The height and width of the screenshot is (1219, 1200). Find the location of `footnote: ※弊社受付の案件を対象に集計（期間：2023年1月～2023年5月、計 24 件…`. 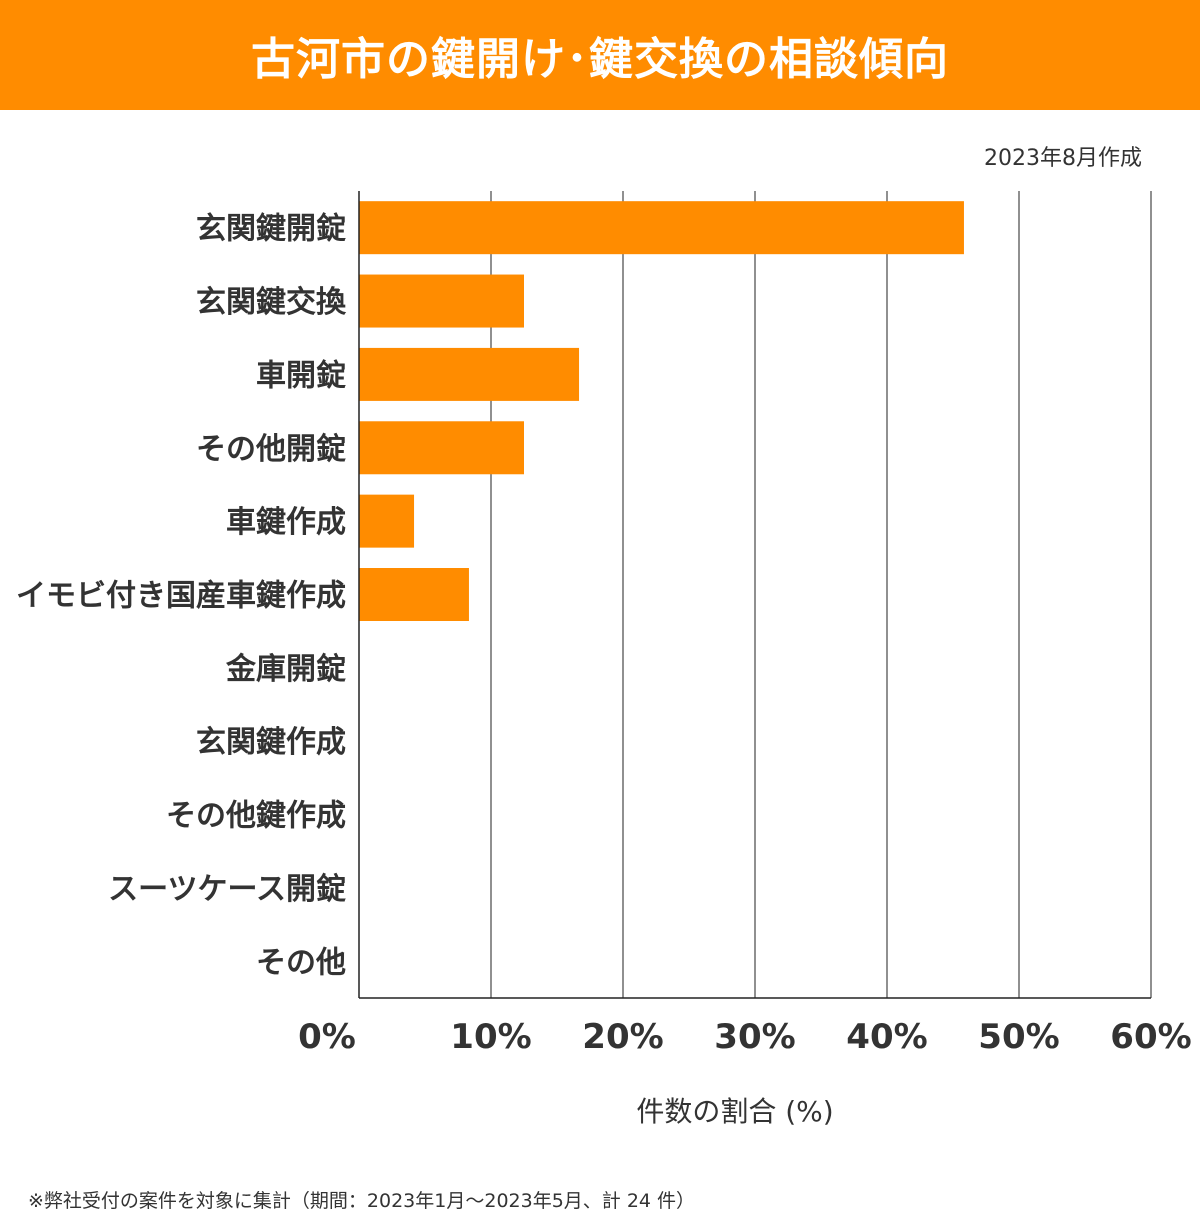

footnote: ※弊社受付の案件を対象に集計（期間：2023年1月～2023年5月、計 24 件… is located at coordinates (362, 1201).